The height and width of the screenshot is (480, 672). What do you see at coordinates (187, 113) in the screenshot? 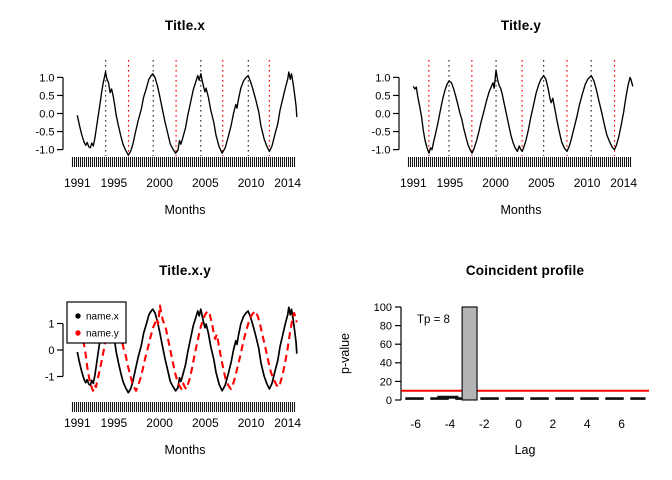
I see `series-line-name.x` at bounding box center [187, 113].